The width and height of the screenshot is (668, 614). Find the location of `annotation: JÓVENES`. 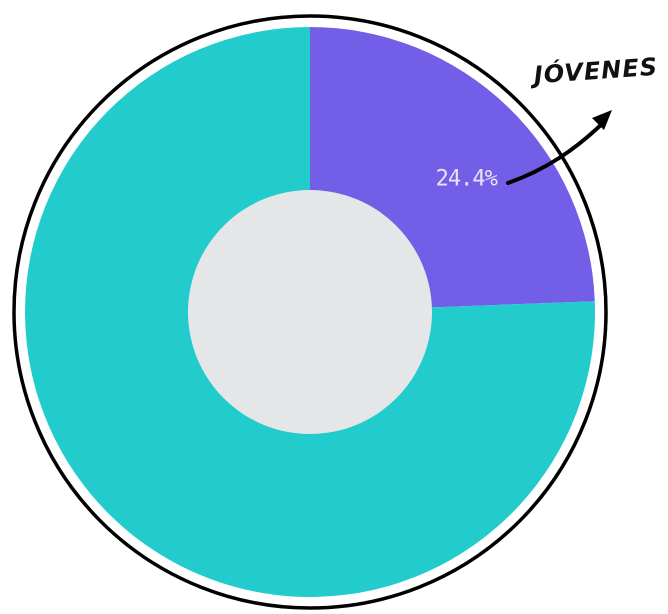

annotation: JÓVENES is located at coordinates (594, 70).